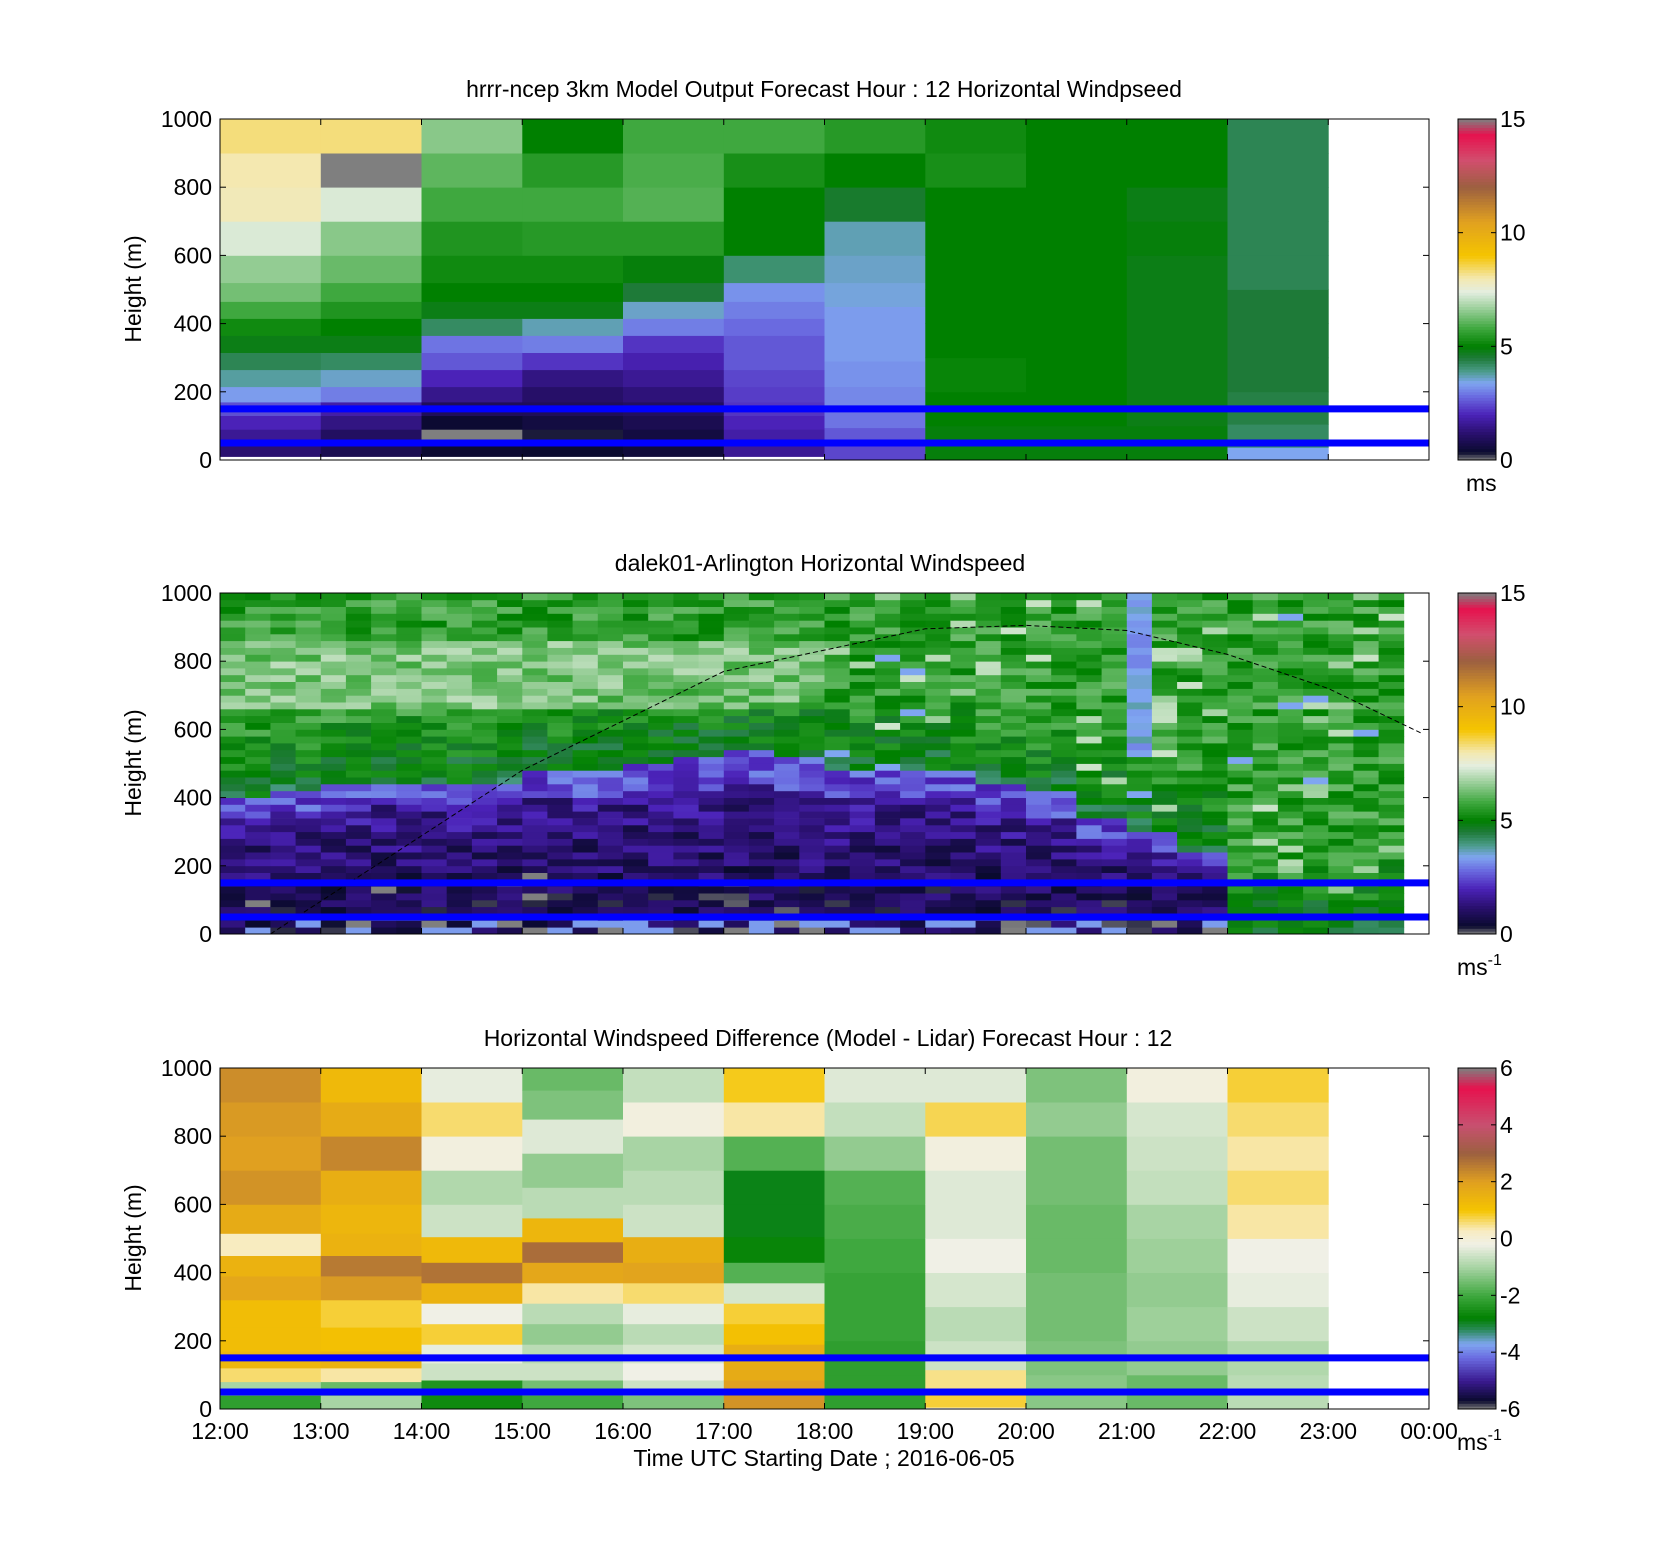 This screenshot has height=1561, width=1680. Describe the element at coordinates (133, 288) in the screenshot. I see `y-axis-label: Height (m)` at that location.